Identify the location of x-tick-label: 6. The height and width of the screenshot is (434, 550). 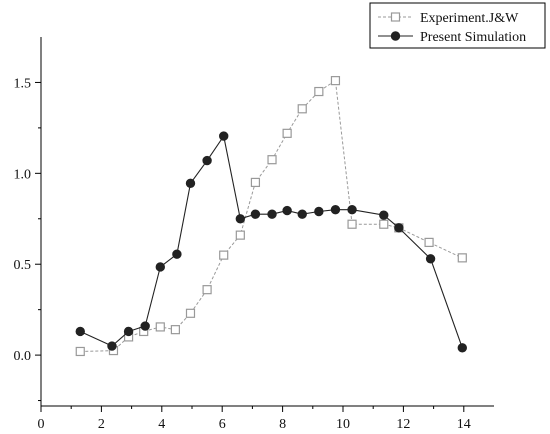
(222, 424).